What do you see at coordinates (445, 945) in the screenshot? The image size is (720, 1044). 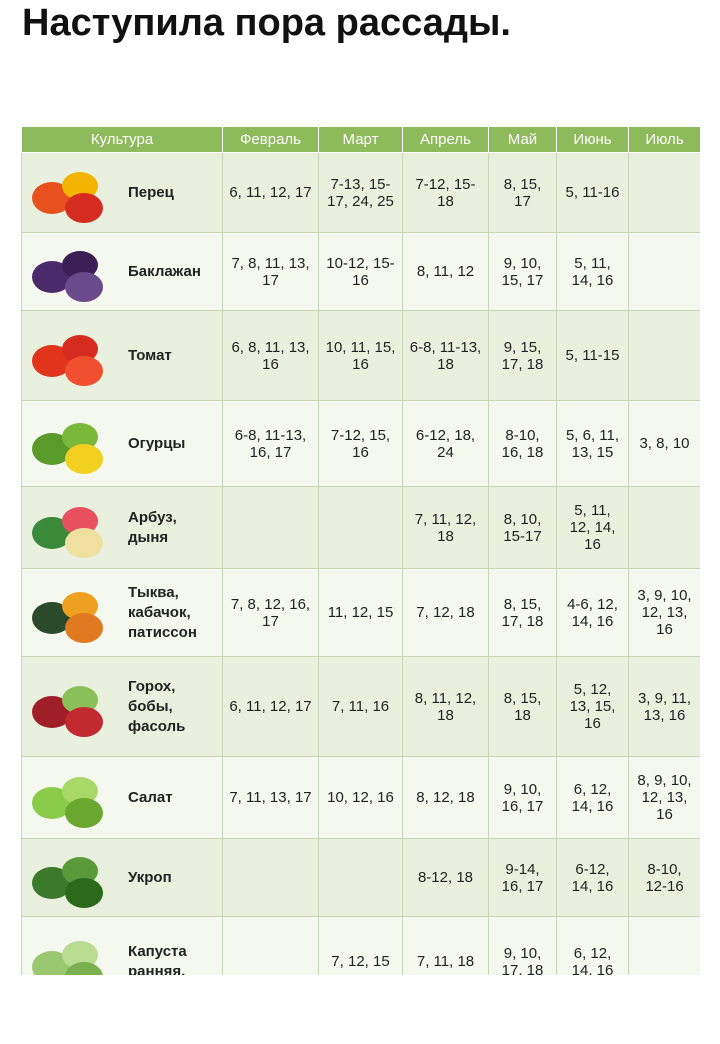 I see `dates-cell: 7, 11, 18` at bounding box center [445, 945].